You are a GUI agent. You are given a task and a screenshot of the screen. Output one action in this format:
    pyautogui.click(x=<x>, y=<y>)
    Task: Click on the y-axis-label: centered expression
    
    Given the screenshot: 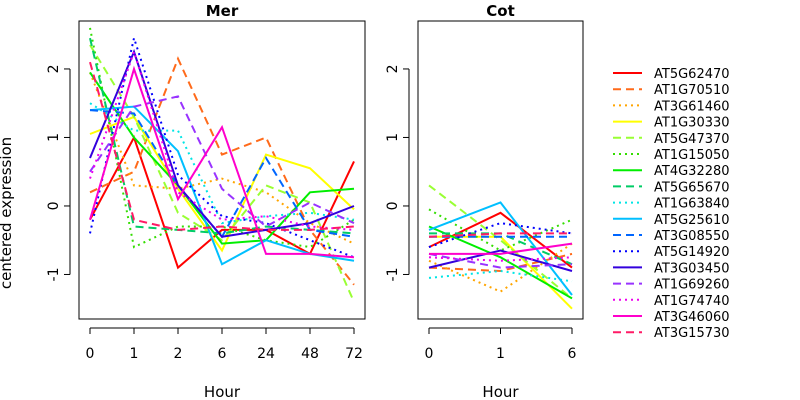 What is the action you would take?
    pyautogui.click(x=7, y=213)
    